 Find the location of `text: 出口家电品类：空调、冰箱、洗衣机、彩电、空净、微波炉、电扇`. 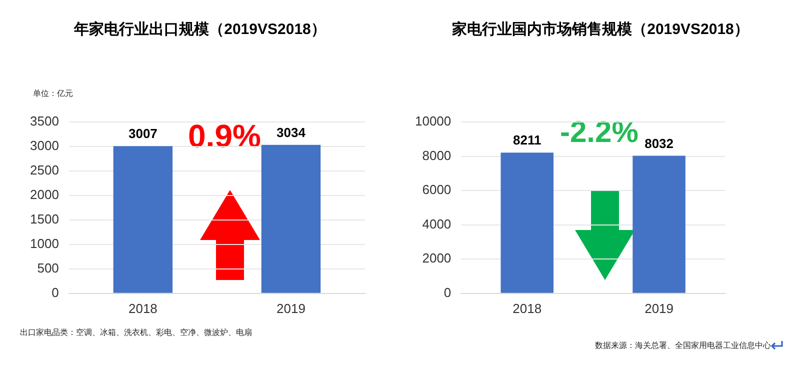

text: 出口家电品类：空调、冰箱、洗衣机、彩电、空净、微波炉、电扇 is located at coordinates (136, 332).